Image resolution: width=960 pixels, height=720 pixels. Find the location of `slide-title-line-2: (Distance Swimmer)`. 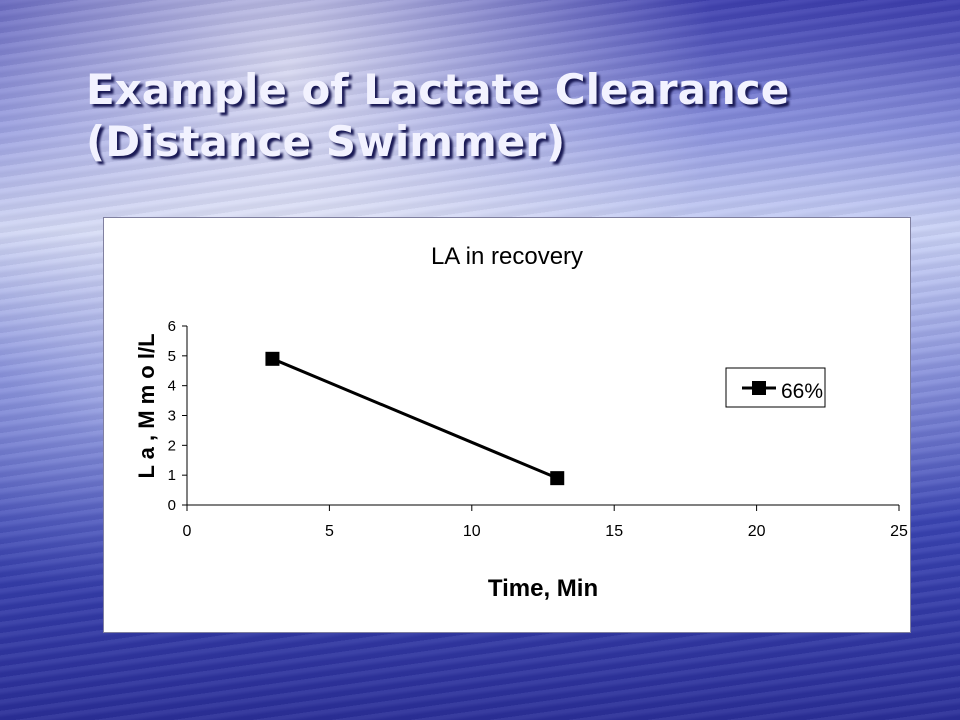

slide-title-line-2: (Distance Swimmer) is located at coordinates (326, 141).